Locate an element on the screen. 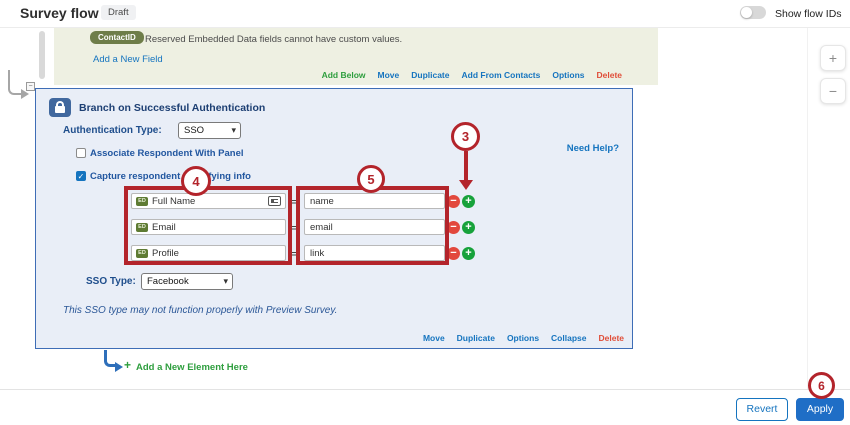 Image resolution: width=850 pixels, height=425 pixels. lock-icon is located at coordinates (60, 107).